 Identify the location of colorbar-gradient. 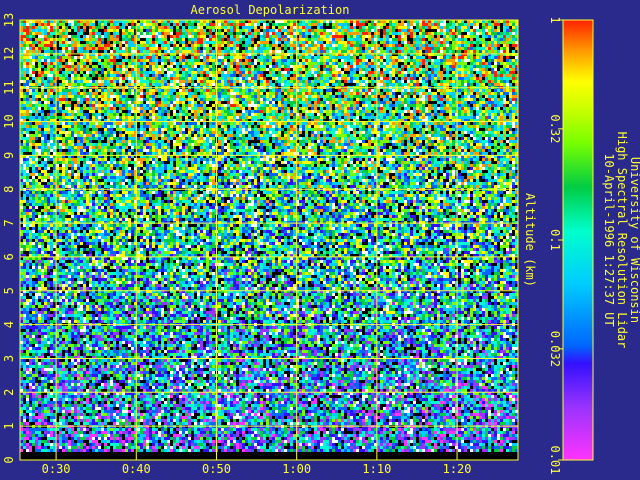
(578, 240).